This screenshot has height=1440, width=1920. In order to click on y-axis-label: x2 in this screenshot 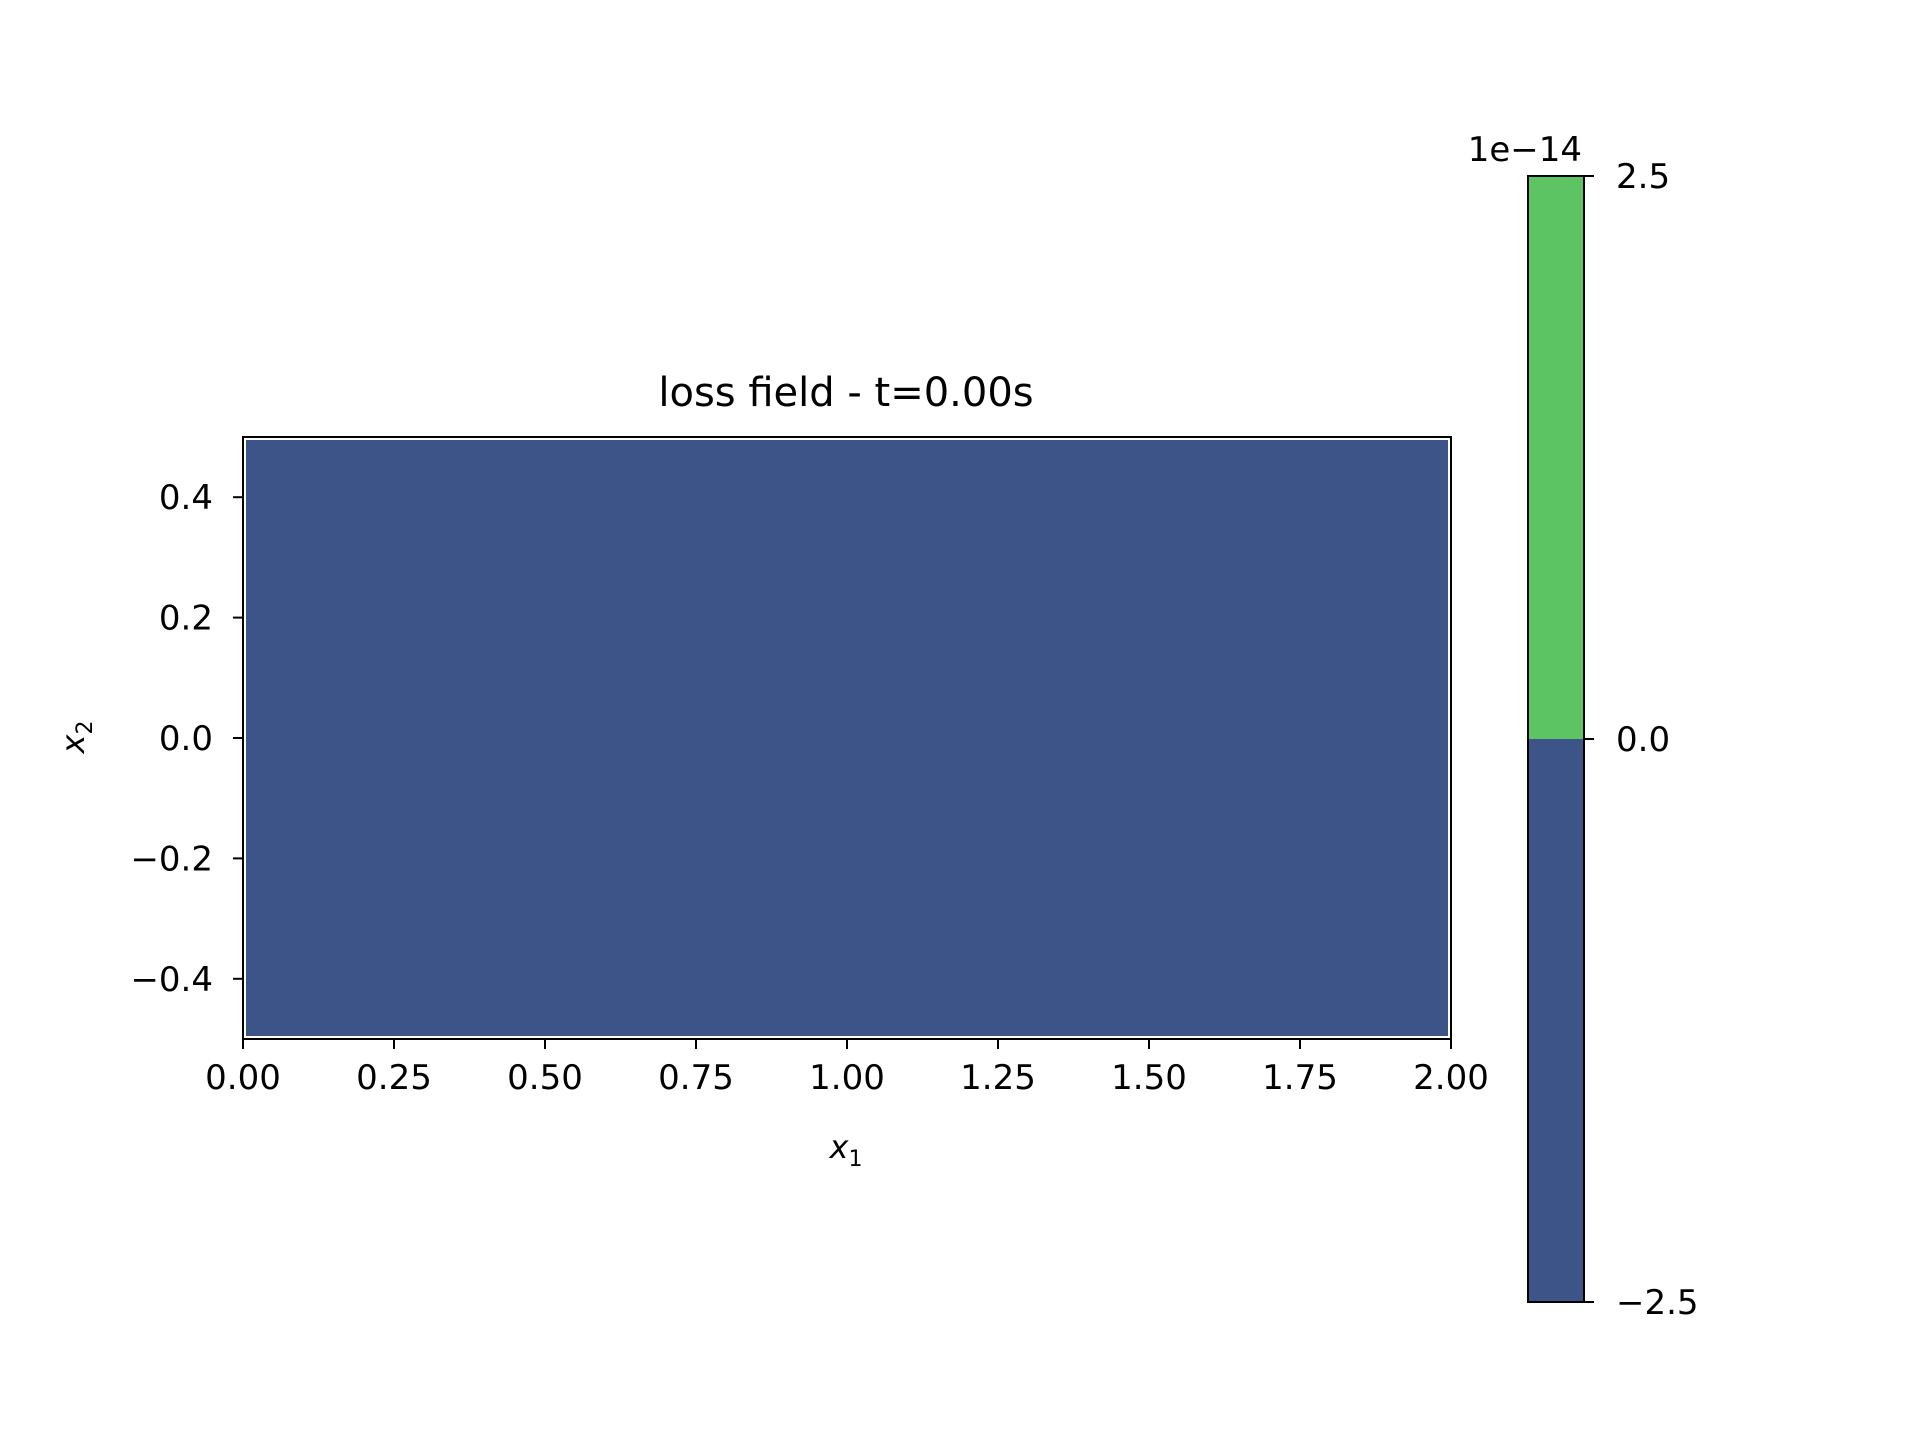, I will do `click(76, 738)`.